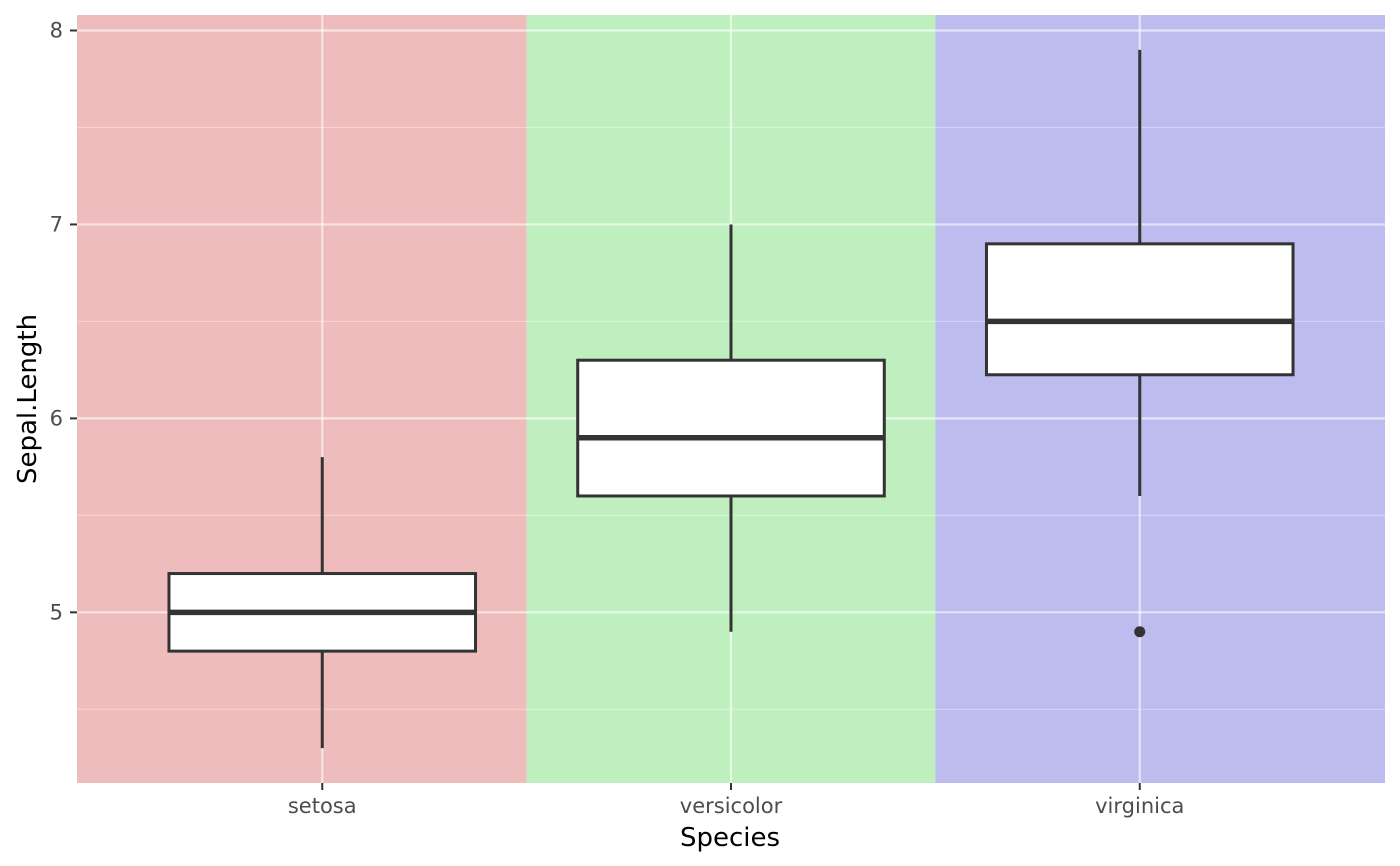 This screenshot has width=1400, height=866. I want to click on box-versicolor, so click(731, 428).